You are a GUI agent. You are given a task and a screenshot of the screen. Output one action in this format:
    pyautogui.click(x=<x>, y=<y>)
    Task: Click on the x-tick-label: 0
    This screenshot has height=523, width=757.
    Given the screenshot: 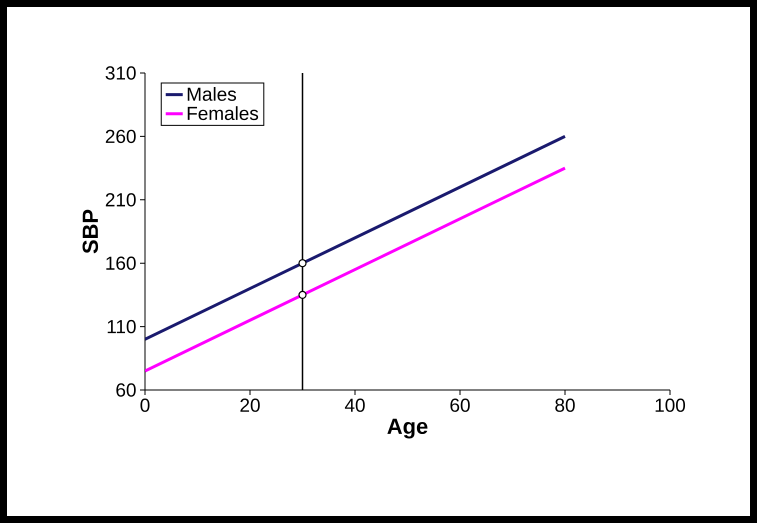 What is the action you would take?
    pyautogui.click(x=145, y=405)
    